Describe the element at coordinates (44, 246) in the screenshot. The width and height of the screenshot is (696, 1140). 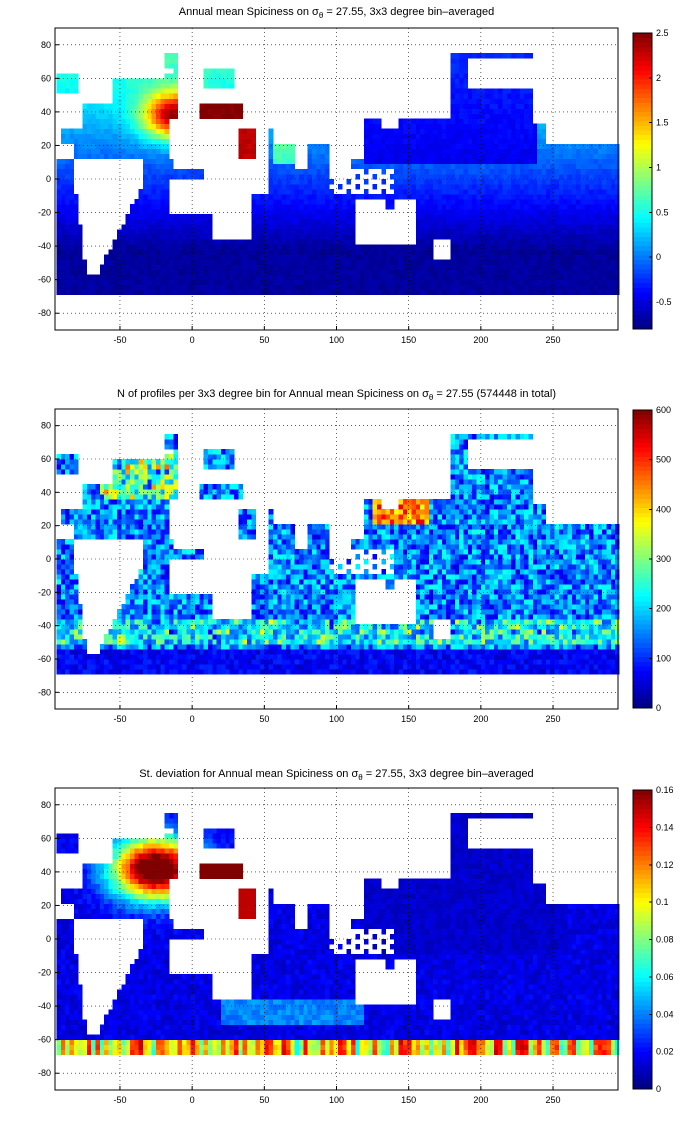
I see `y-tick-label: -40` at that location.